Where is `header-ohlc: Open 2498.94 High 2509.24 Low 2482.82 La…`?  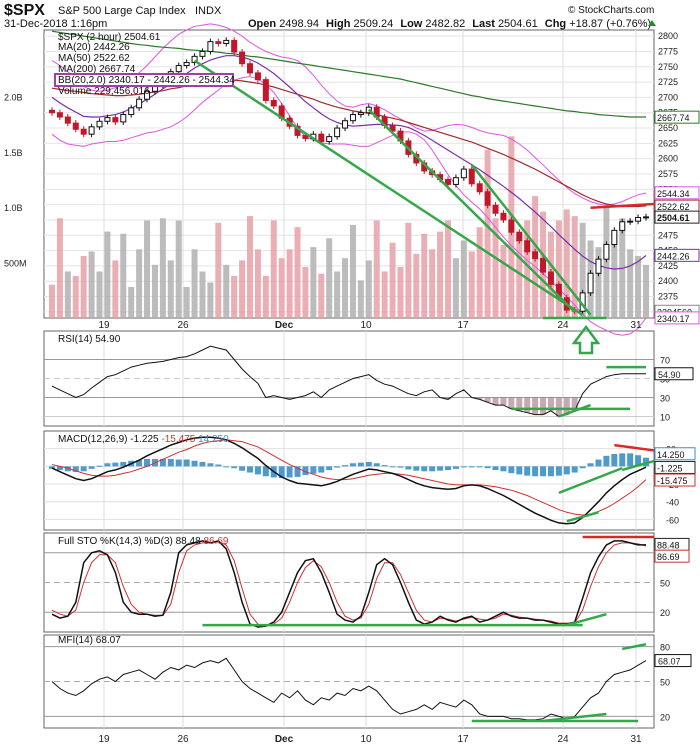
header-ohlc: Open 2498.94 High 2509.24 Low 2482.82 La… is located at coordinates (449, 24).